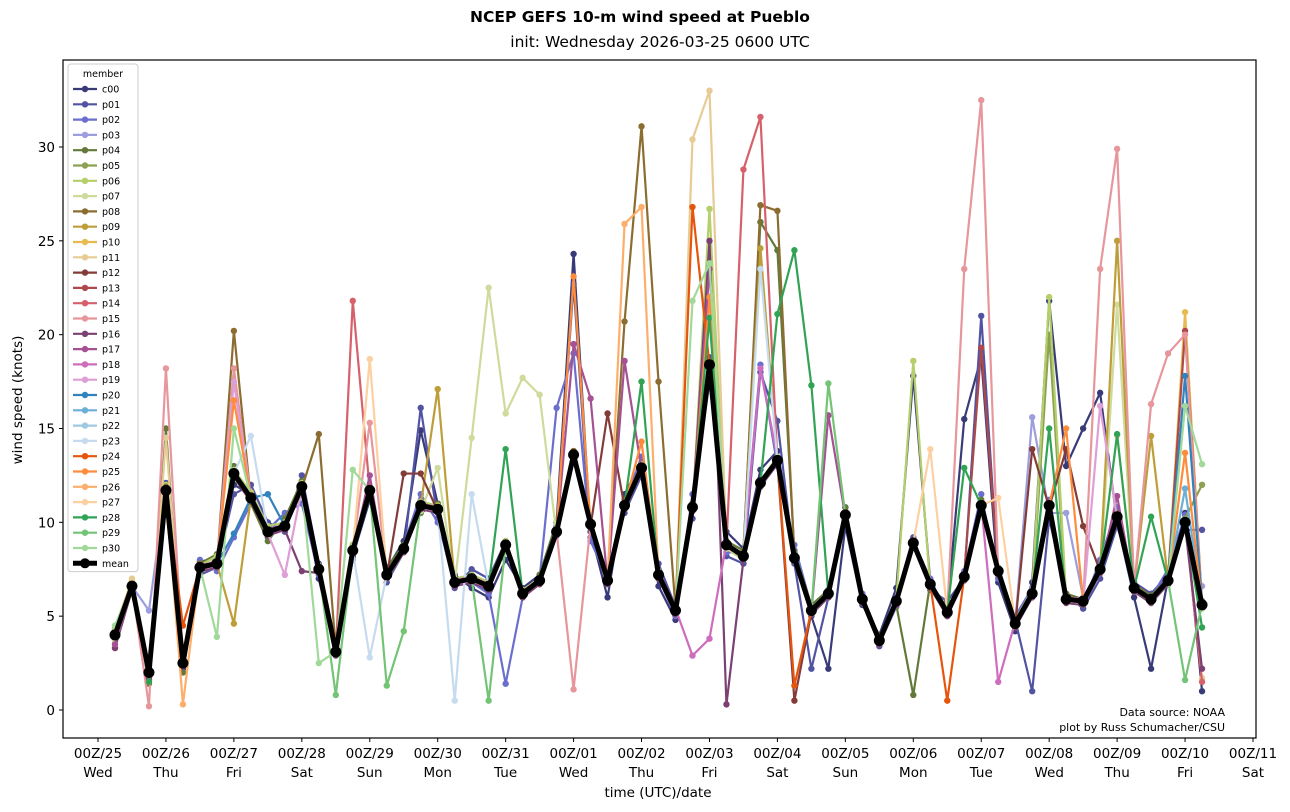 The image size is (1290, 812). I want to click on data-point-p11, so click(692, 139).